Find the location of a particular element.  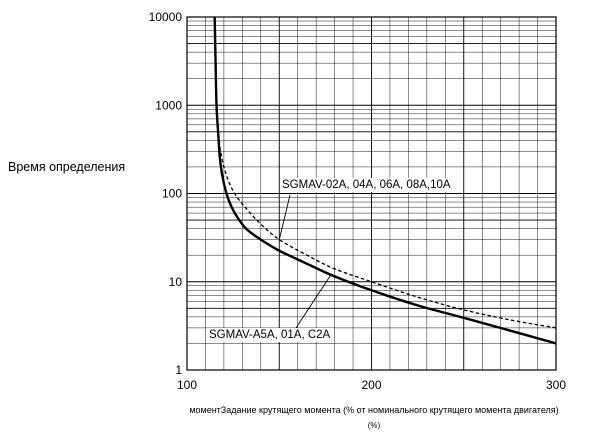

x-tick-label: 200 is located at coordinates (371, 385).